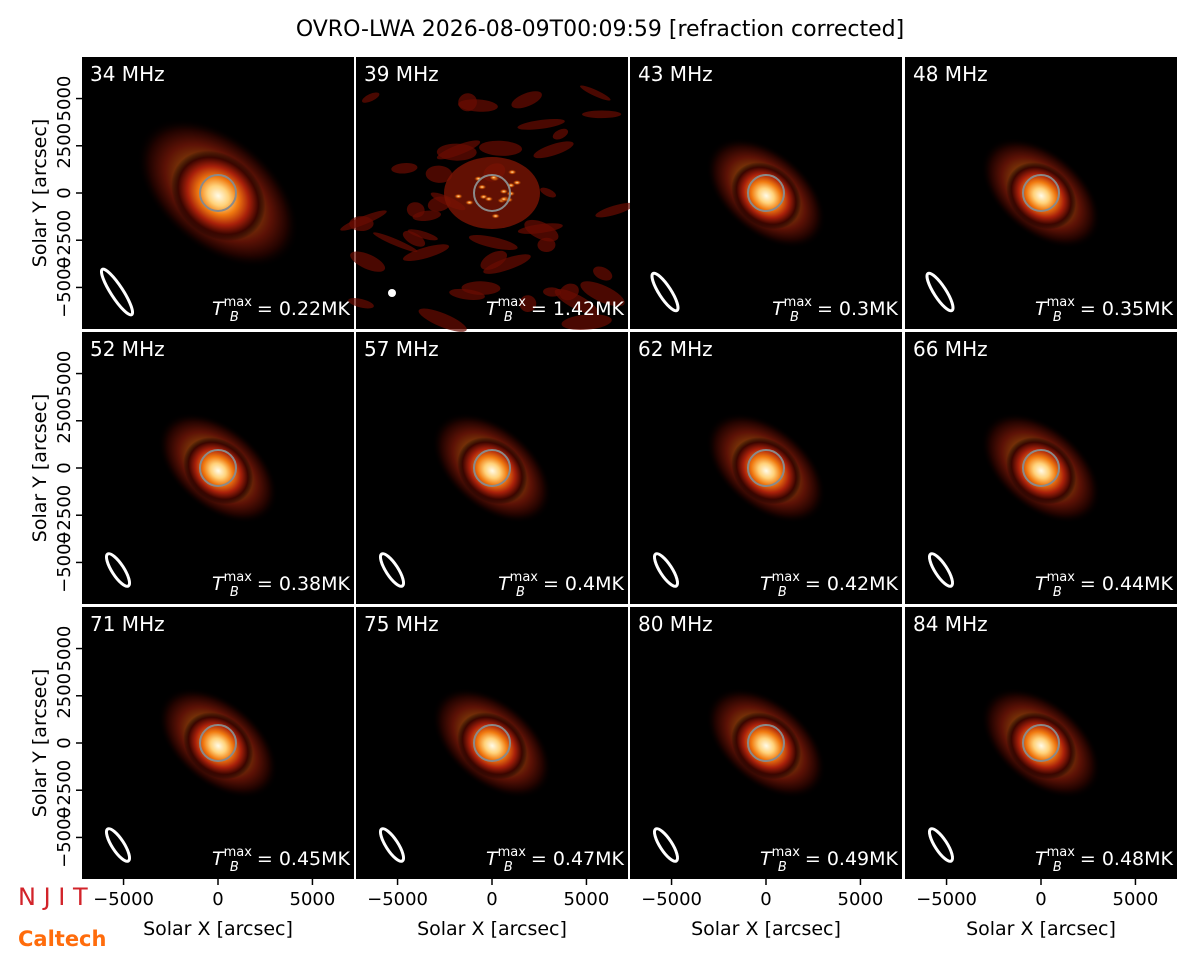 The height and width of the screenshot is (979, 1200). What do you see at coordinates (675, 624) in the screenshot?
I see `frequency-label: 80 MHz` at bounding box center [675, 624].